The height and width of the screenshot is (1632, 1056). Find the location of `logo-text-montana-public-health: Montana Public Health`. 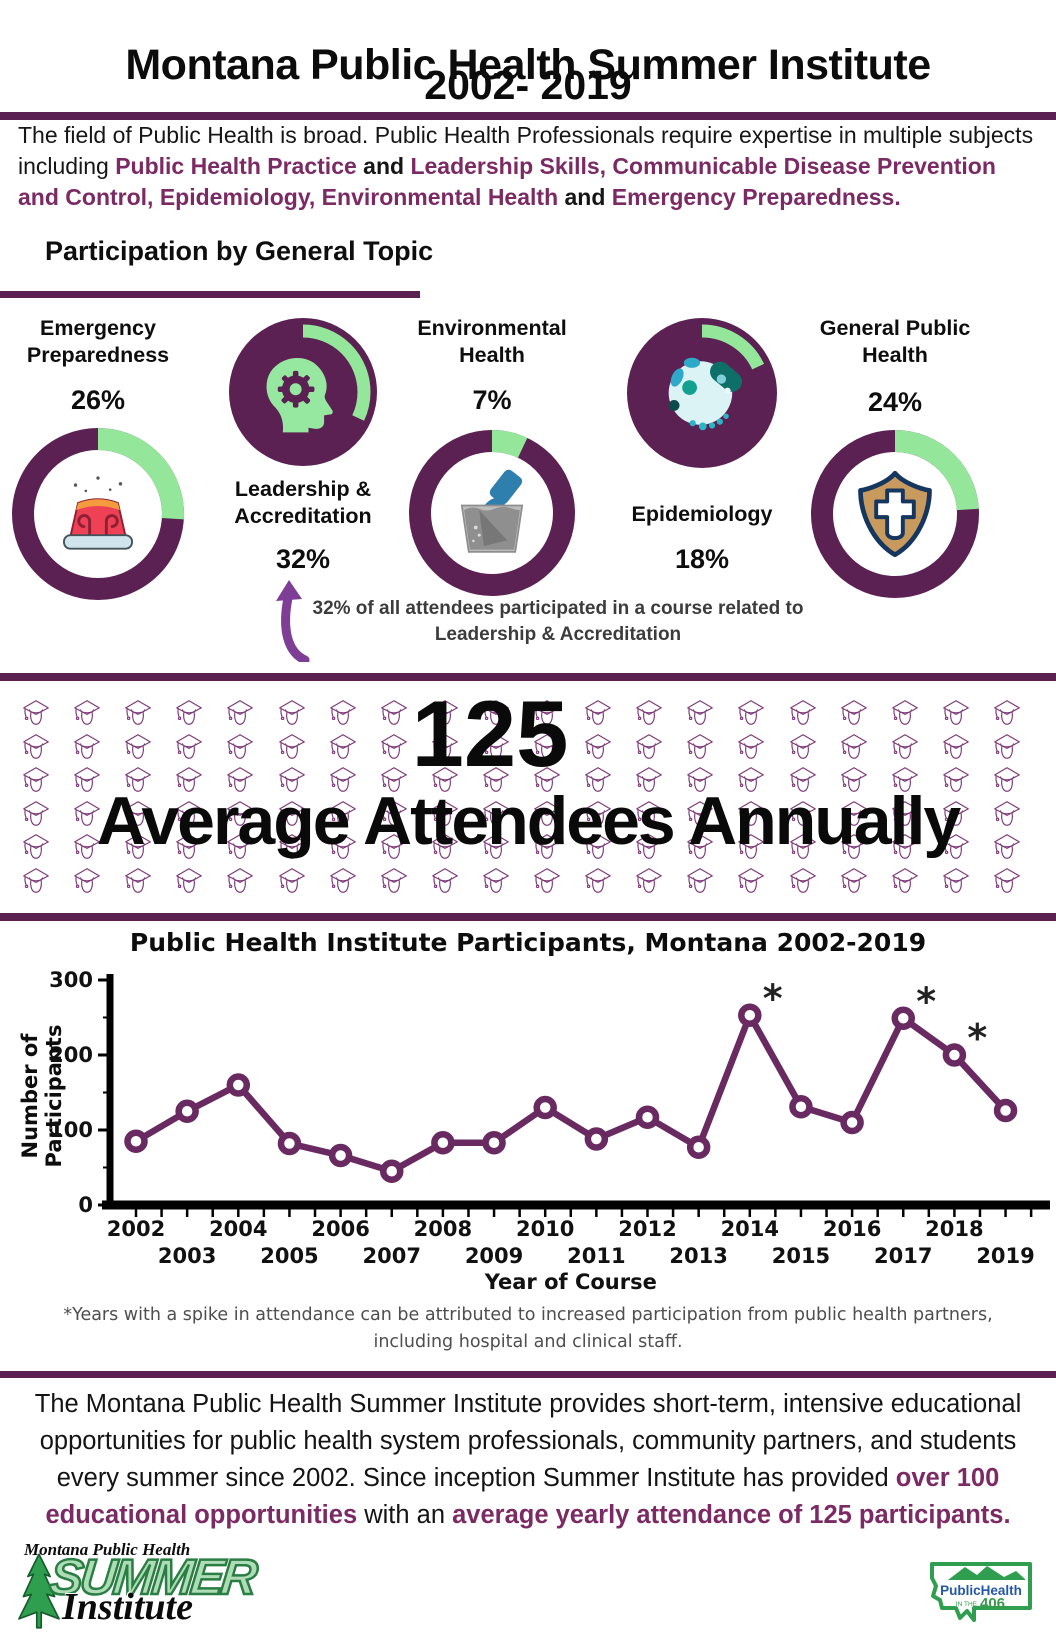

logo-text-montana-public-health: Montana Public Health is located at coordinates (107, 1549).